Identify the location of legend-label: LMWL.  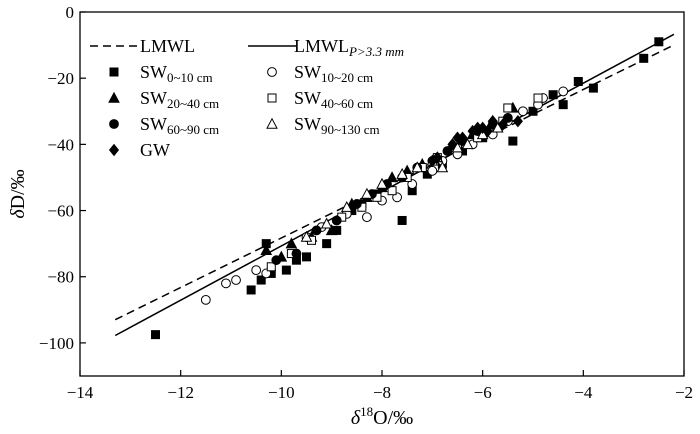
(167, 46).